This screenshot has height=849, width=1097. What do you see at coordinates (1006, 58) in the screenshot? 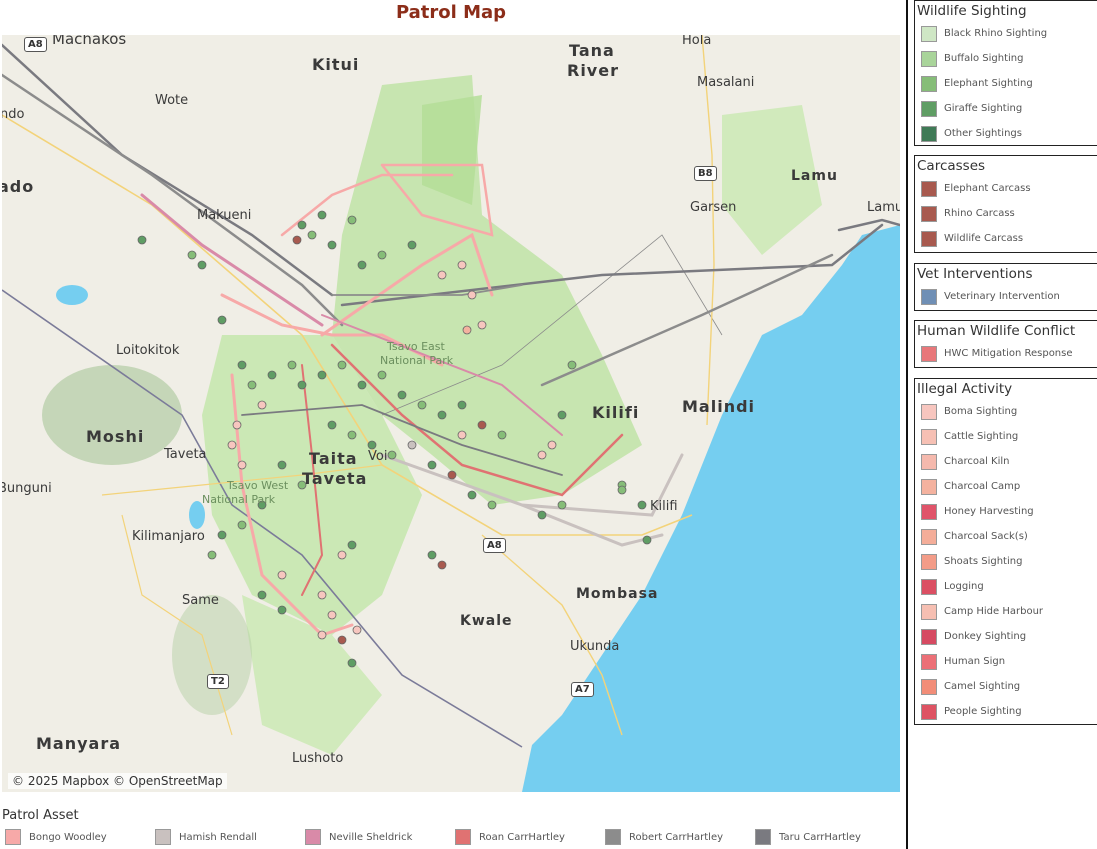
I see `legend-item: Buffalo Sighting` at bounding box center [1006, 58].